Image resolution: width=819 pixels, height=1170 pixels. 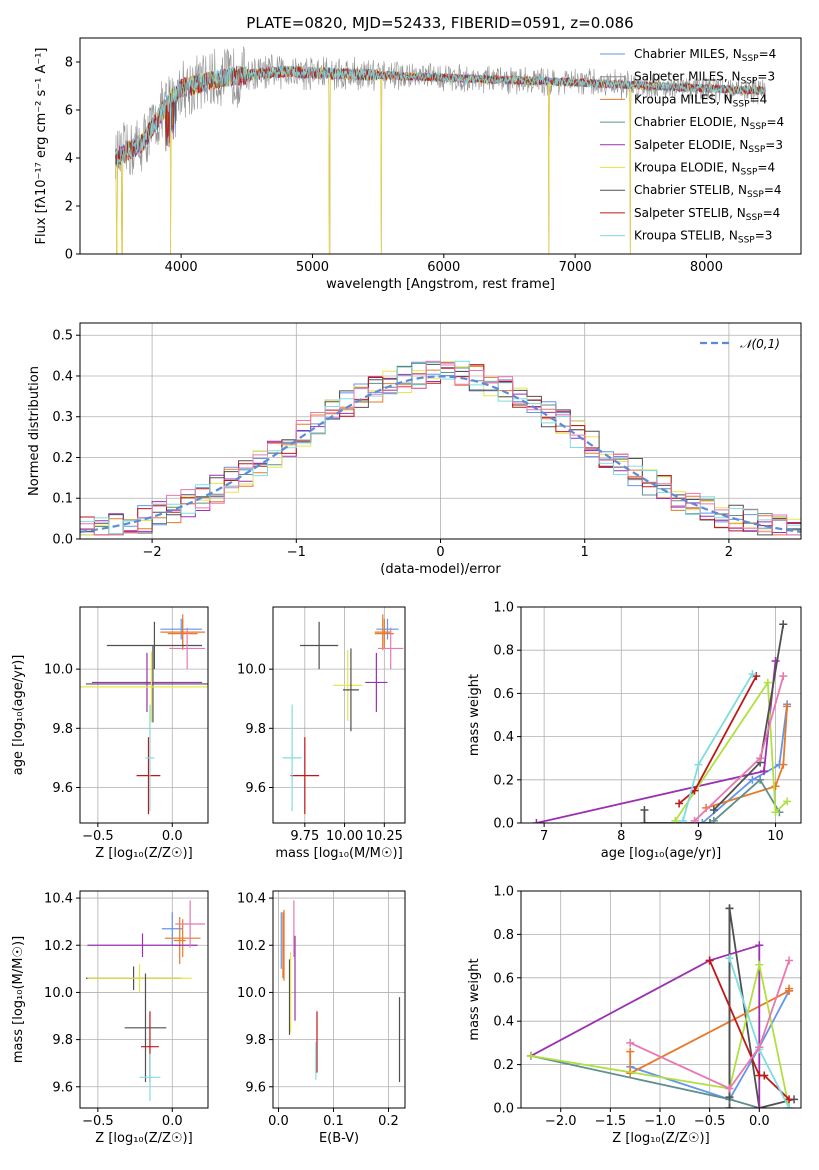 What do you see at coordinates (69, 255) in the screenshot?
I see `y-tick-label: 0` at bounding box center [69, 255].